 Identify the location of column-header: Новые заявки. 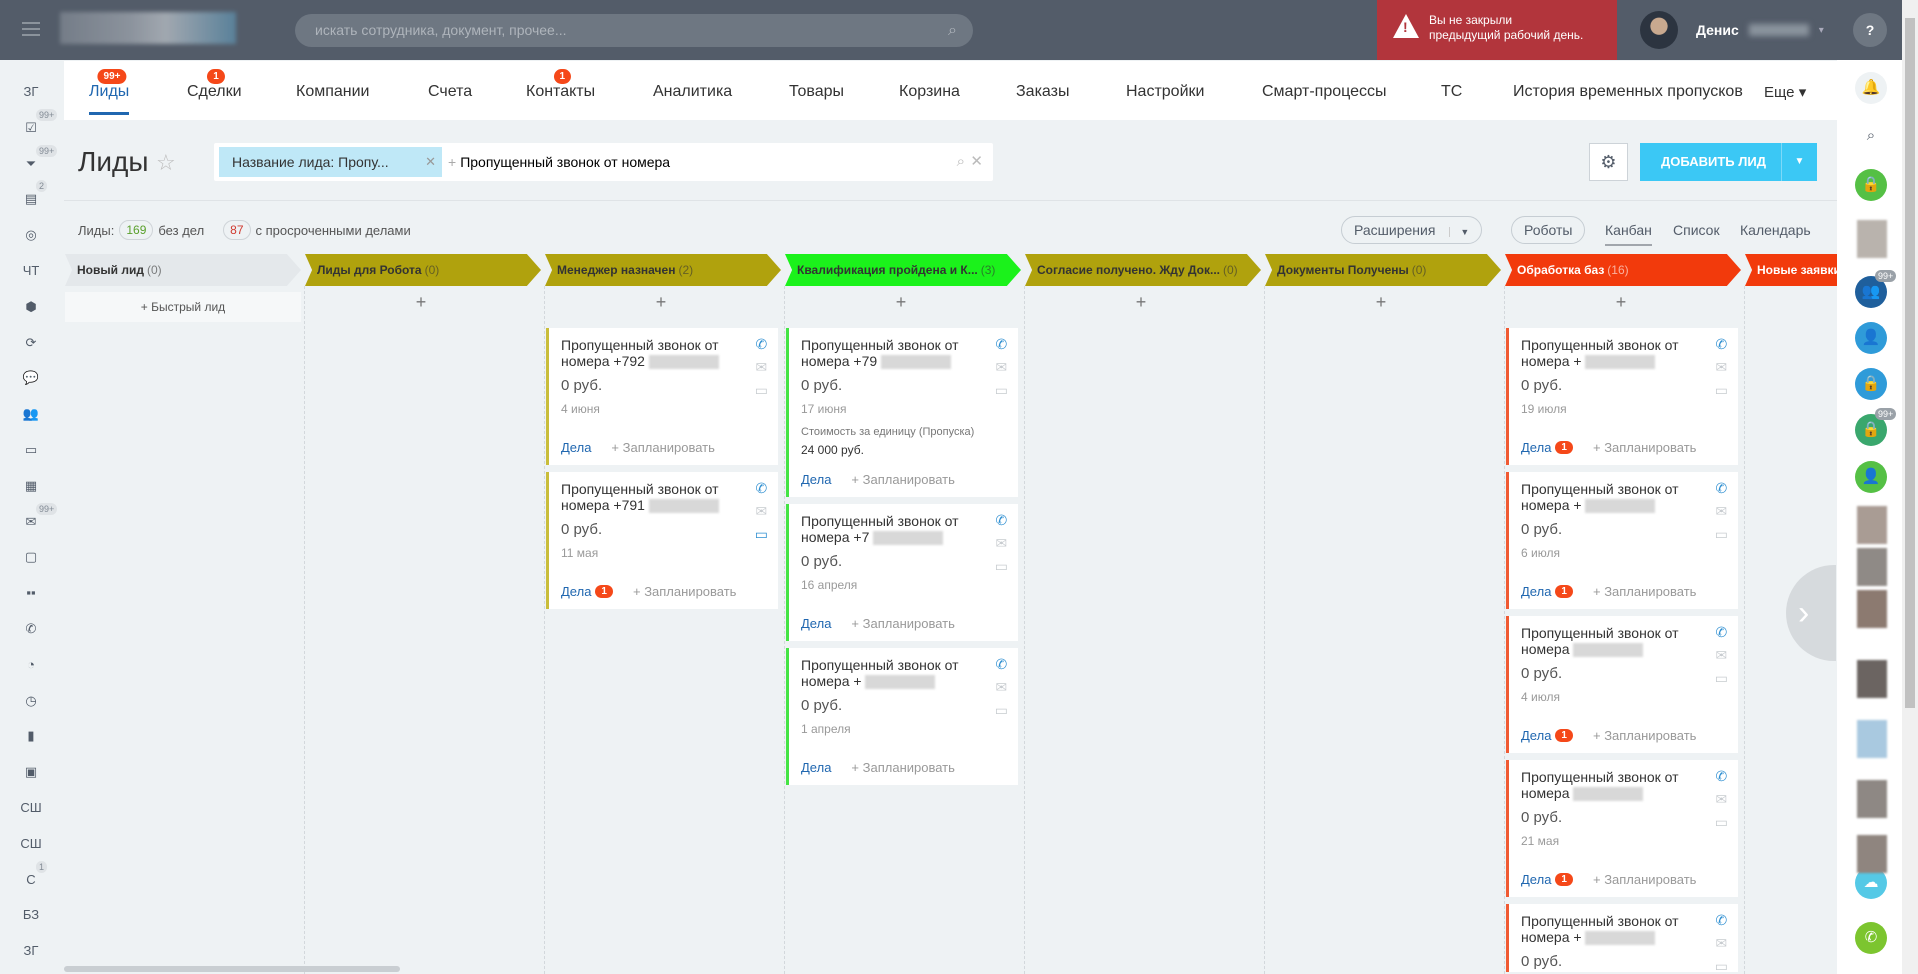
(1791, 270).